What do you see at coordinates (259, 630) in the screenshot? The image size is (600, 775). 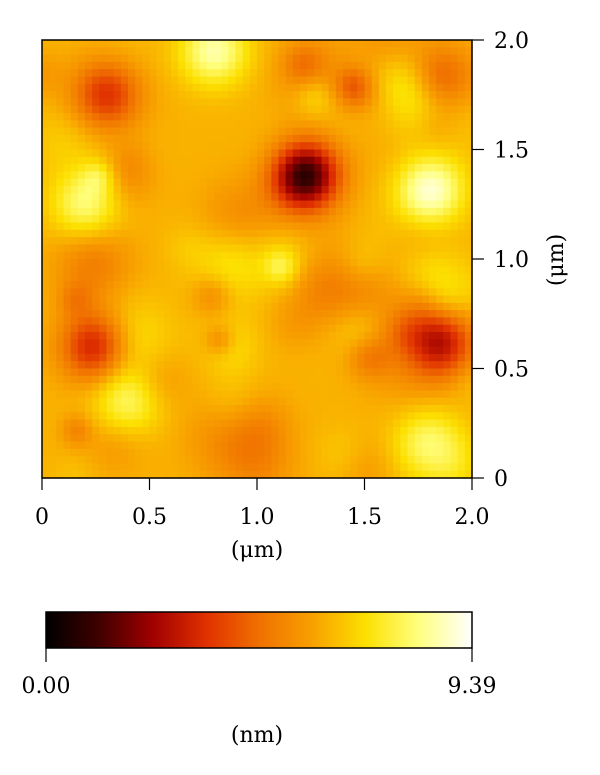 I see `colorbar` at bounding box center [259, 630].